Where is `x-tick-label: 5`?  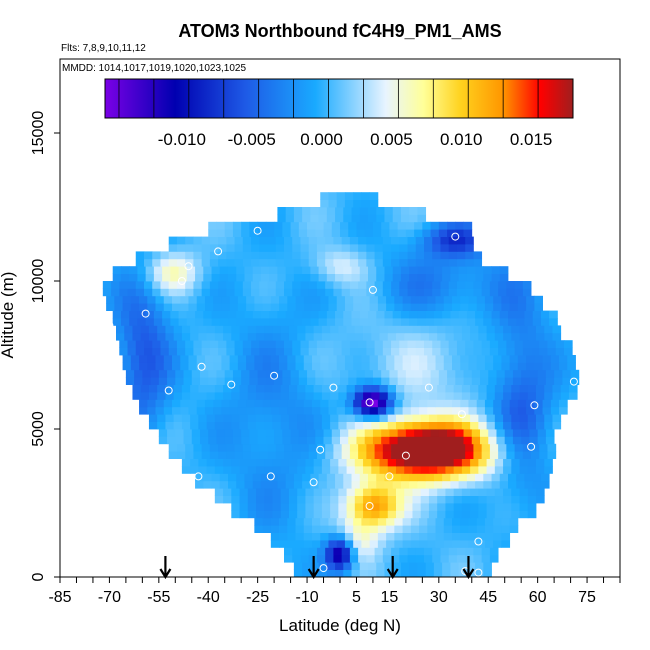 x-tick-label: 5 is located at coordinates (356, 597).